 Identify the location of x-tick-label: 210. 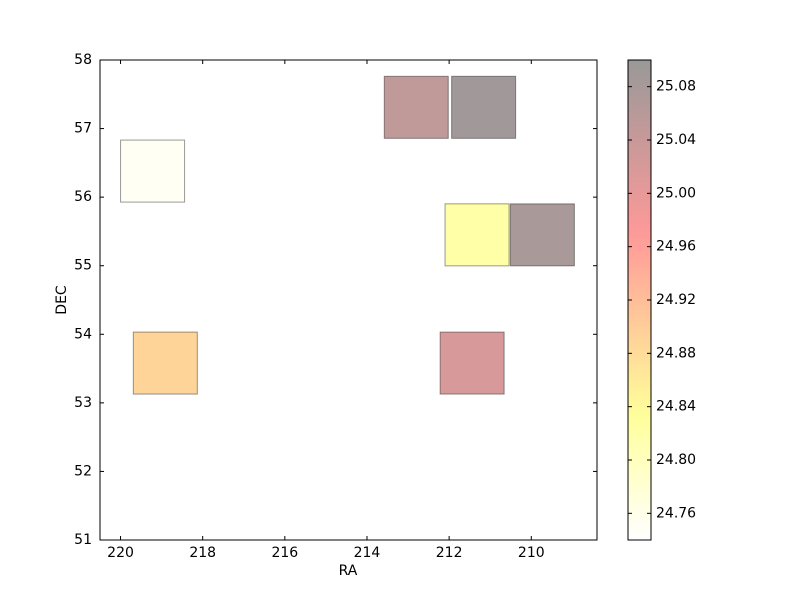
(531, 553).